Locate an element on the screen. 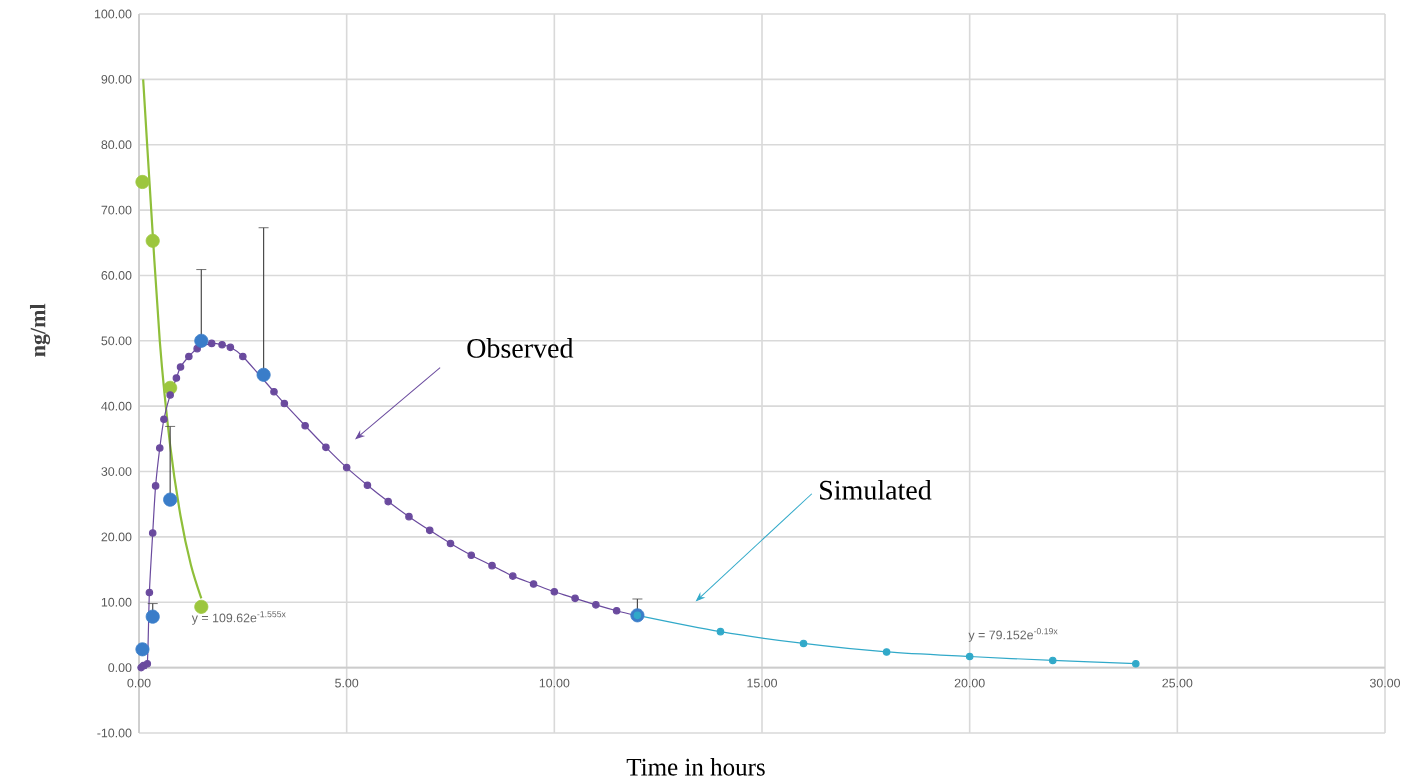  x-tick-label: 15.00 is located at coordinates (762, 683).